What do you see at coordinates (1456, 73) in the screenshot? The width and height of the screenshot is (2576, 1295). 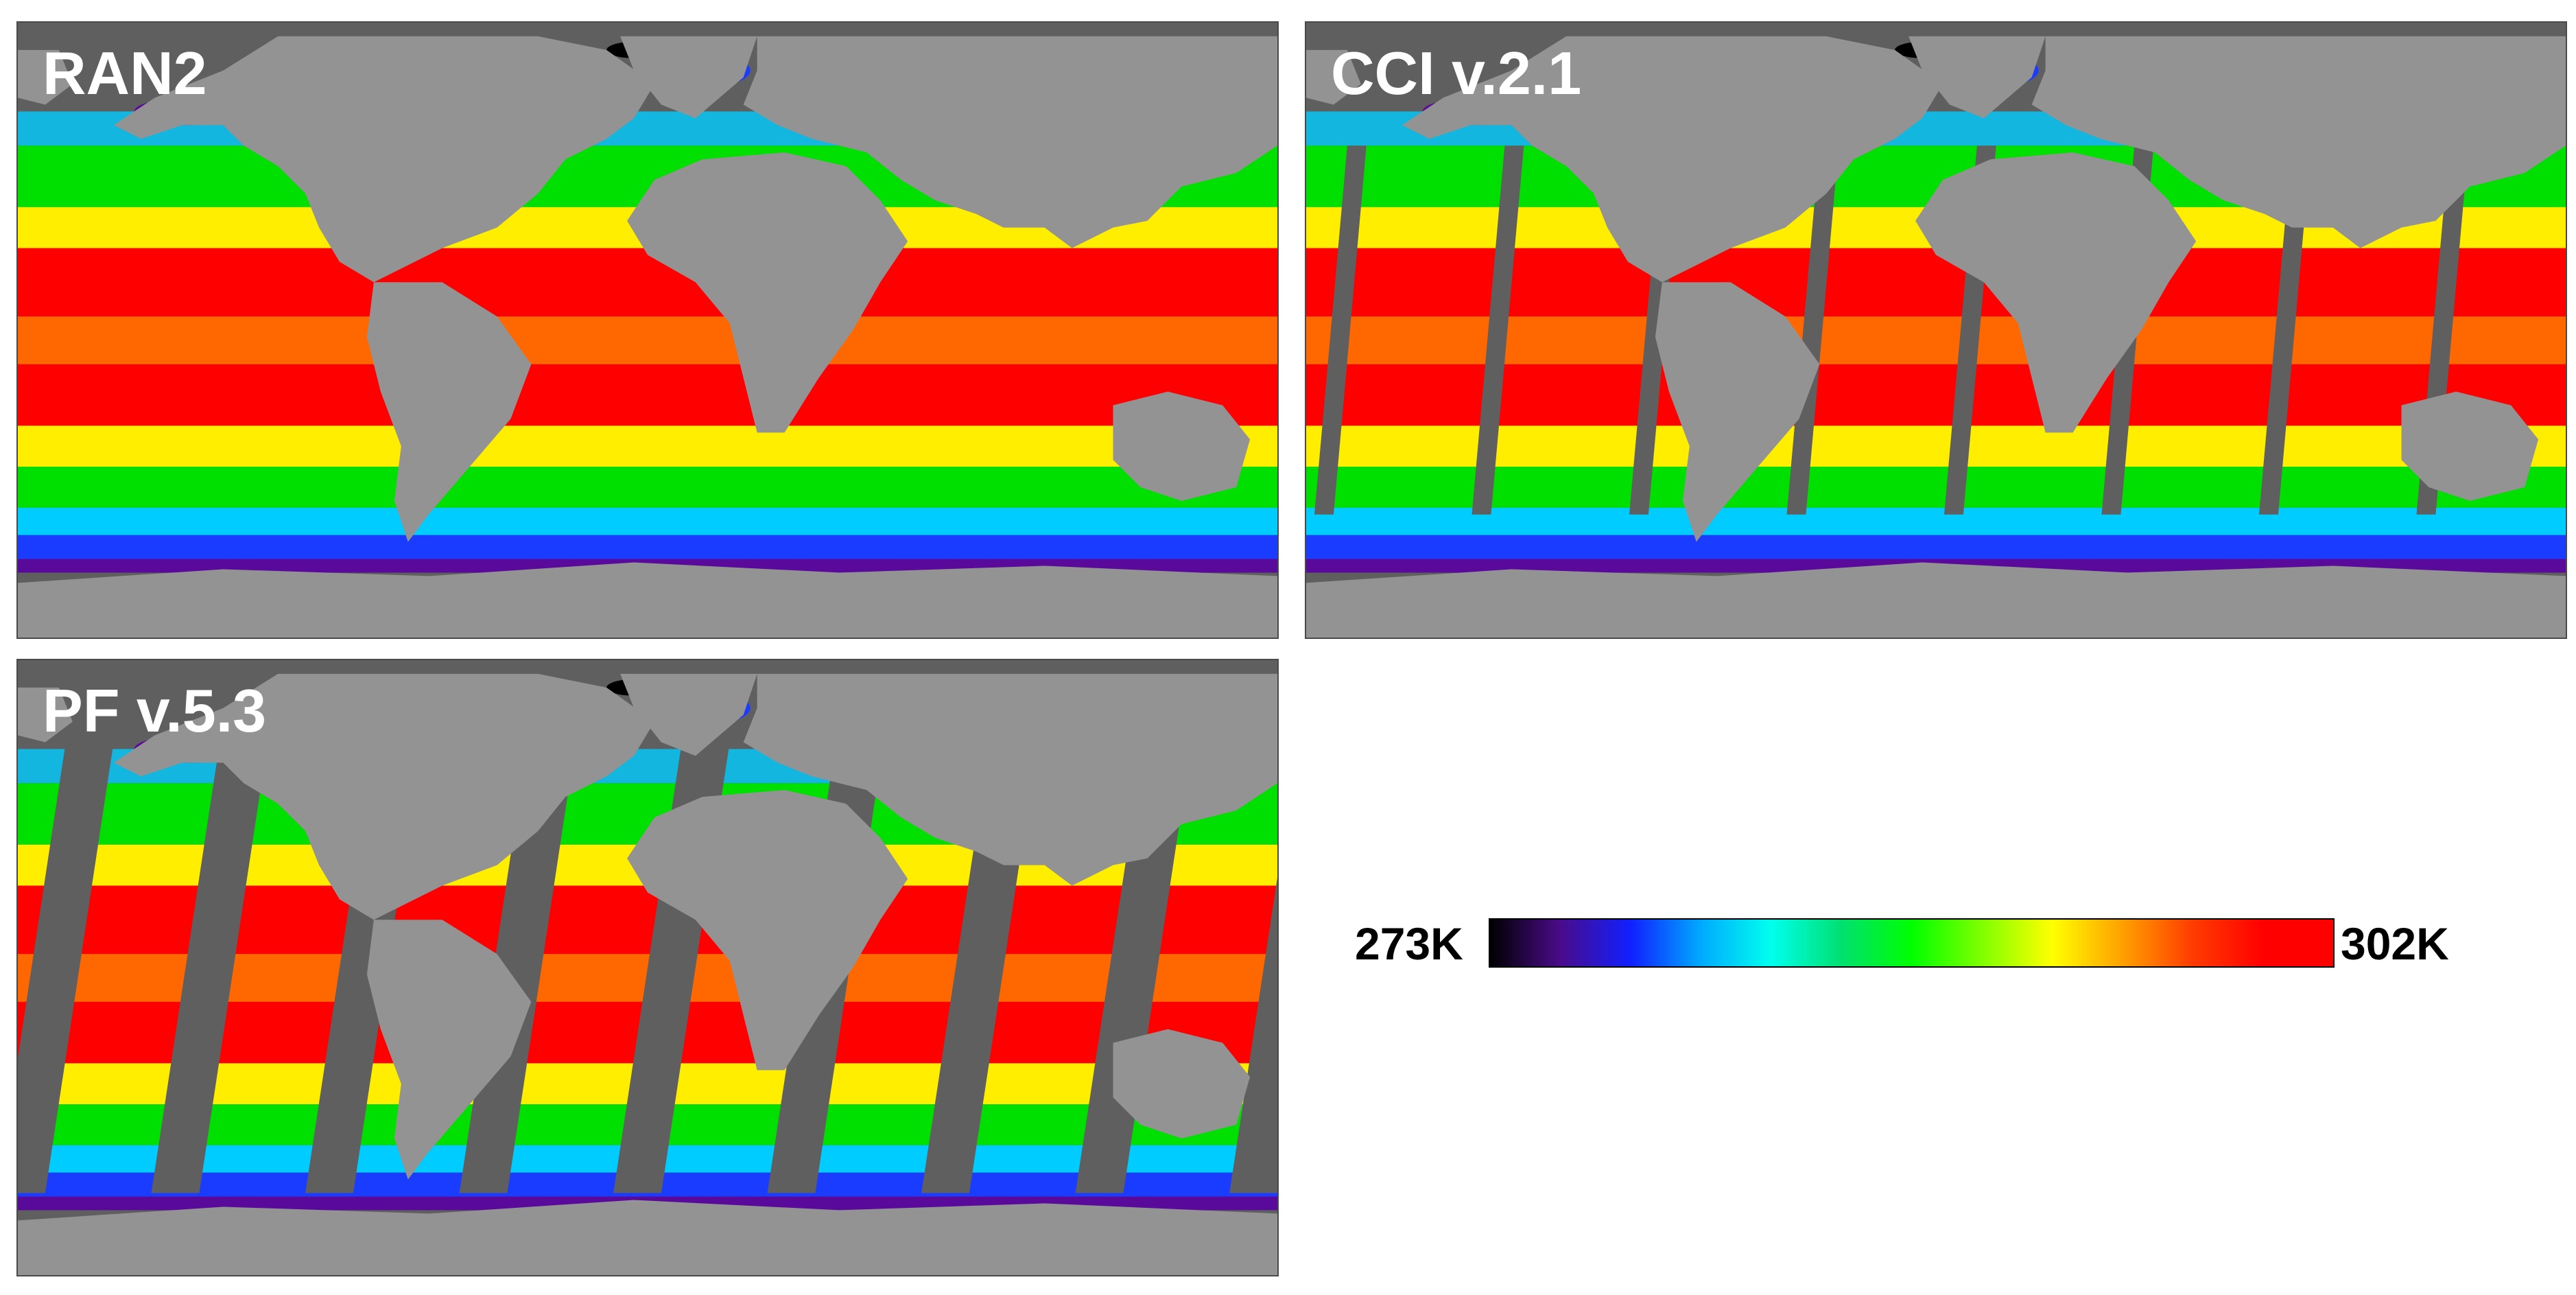 I see `panel-label: CCI v.2.1` at bounding box center [1456, 73].